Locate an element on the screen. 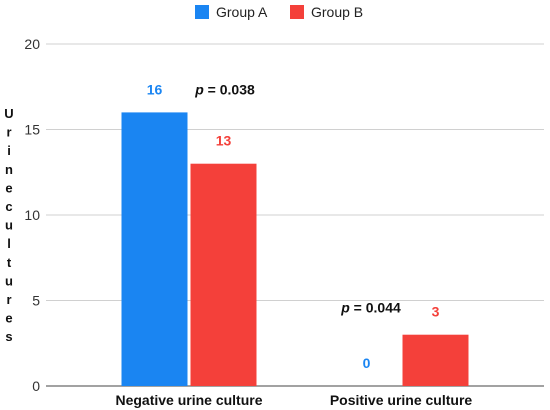 The image size is (550, 410). y-tick-label-0: 0 is located at coordinates (36, 386).